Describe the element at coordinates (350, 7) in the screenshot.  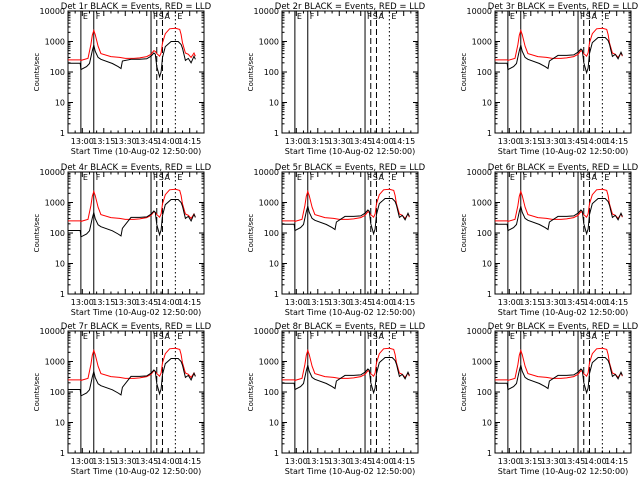
I see `panel-title: Det 2r BLACK = Events, RED = LLD` at that location.